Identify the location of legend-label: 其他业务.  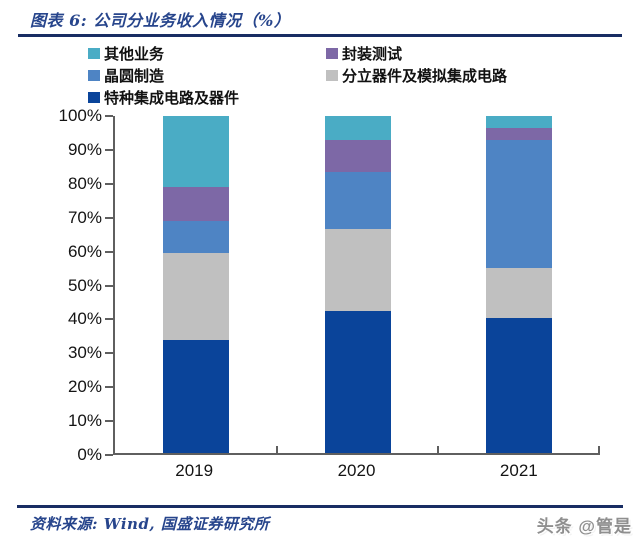
(134, 54).